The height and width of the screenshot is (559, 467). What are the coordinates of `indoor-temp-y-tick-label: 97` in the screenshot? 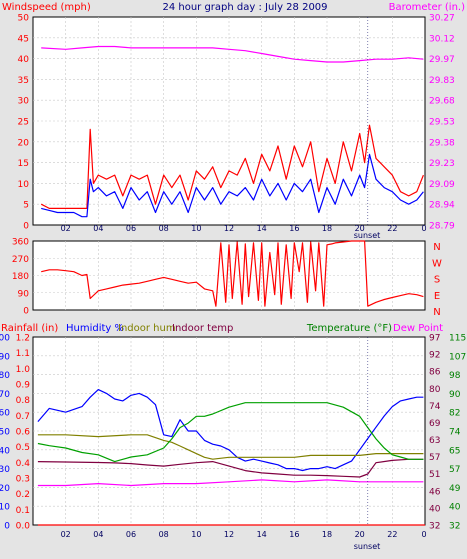 It's located at (434, 339).